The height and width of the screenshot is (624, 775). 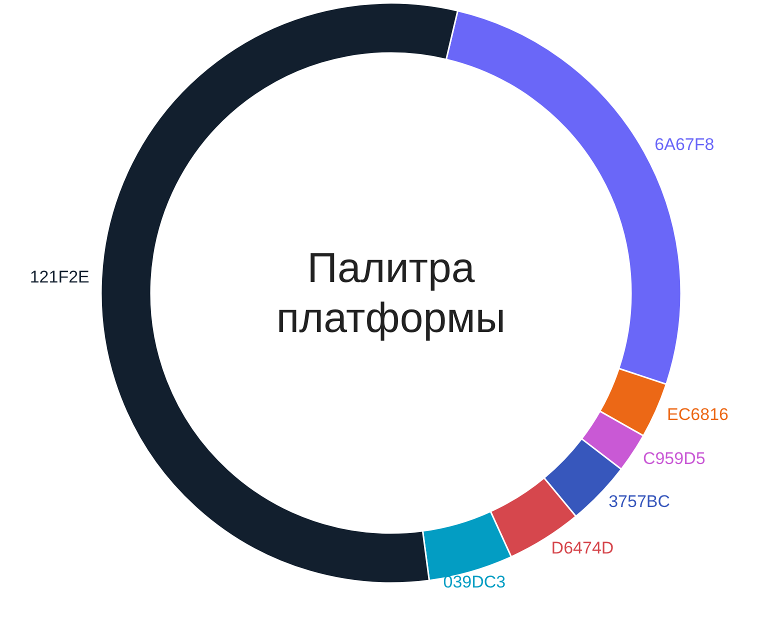 What do you see at coordinates (639, 501) in the screenshot?
I see `slice-label: 3757BC` at bounding box center [639, 501].